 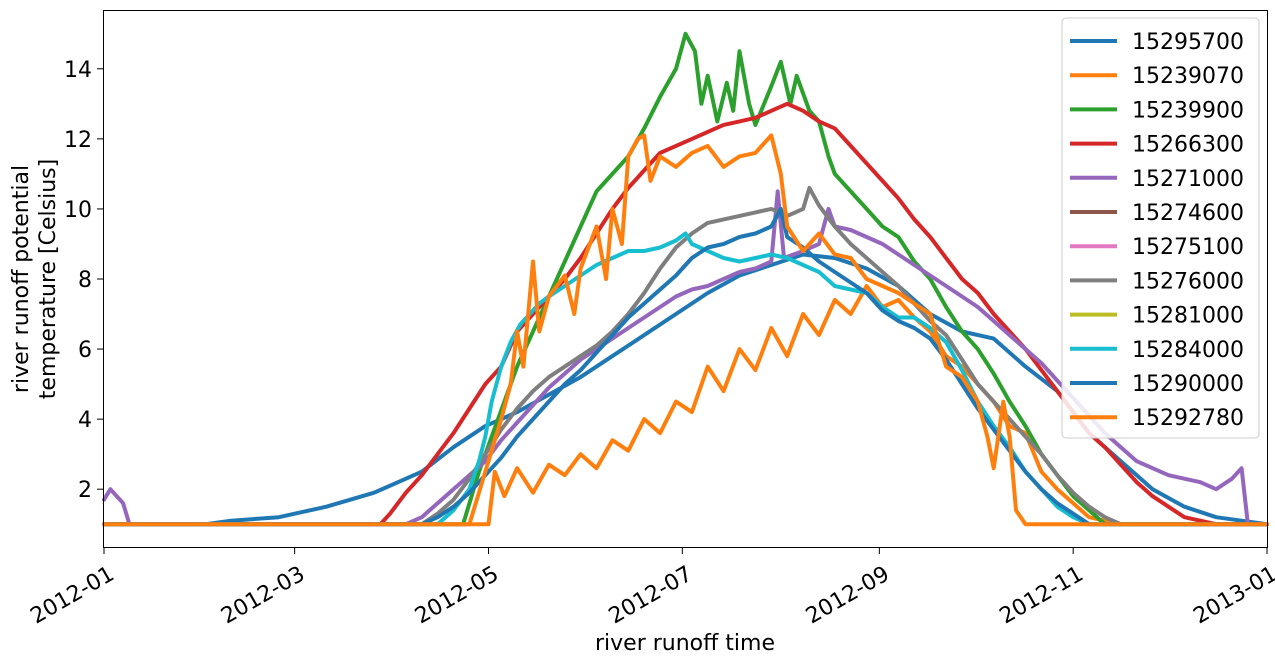 I want to click on legend-label-15276000: 15276000, so click(x=1188, y=281).